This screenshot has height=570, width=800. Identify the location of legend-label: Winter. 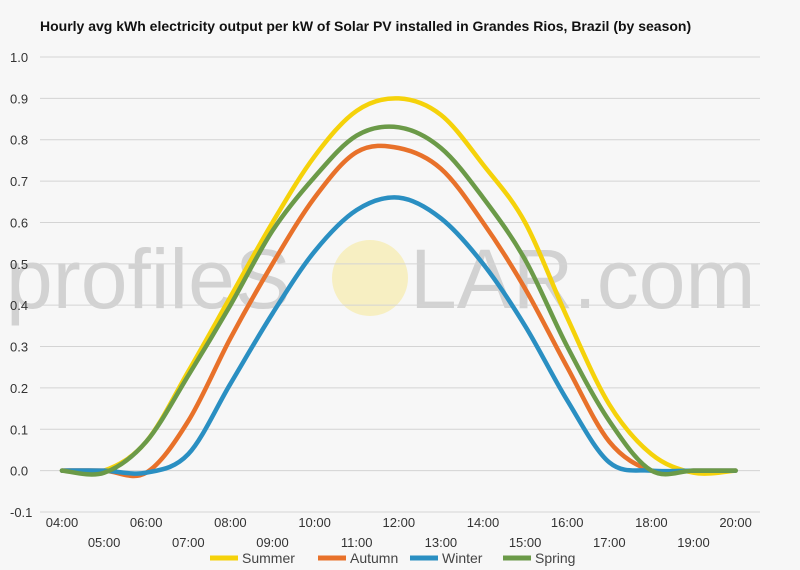
(462, 558).